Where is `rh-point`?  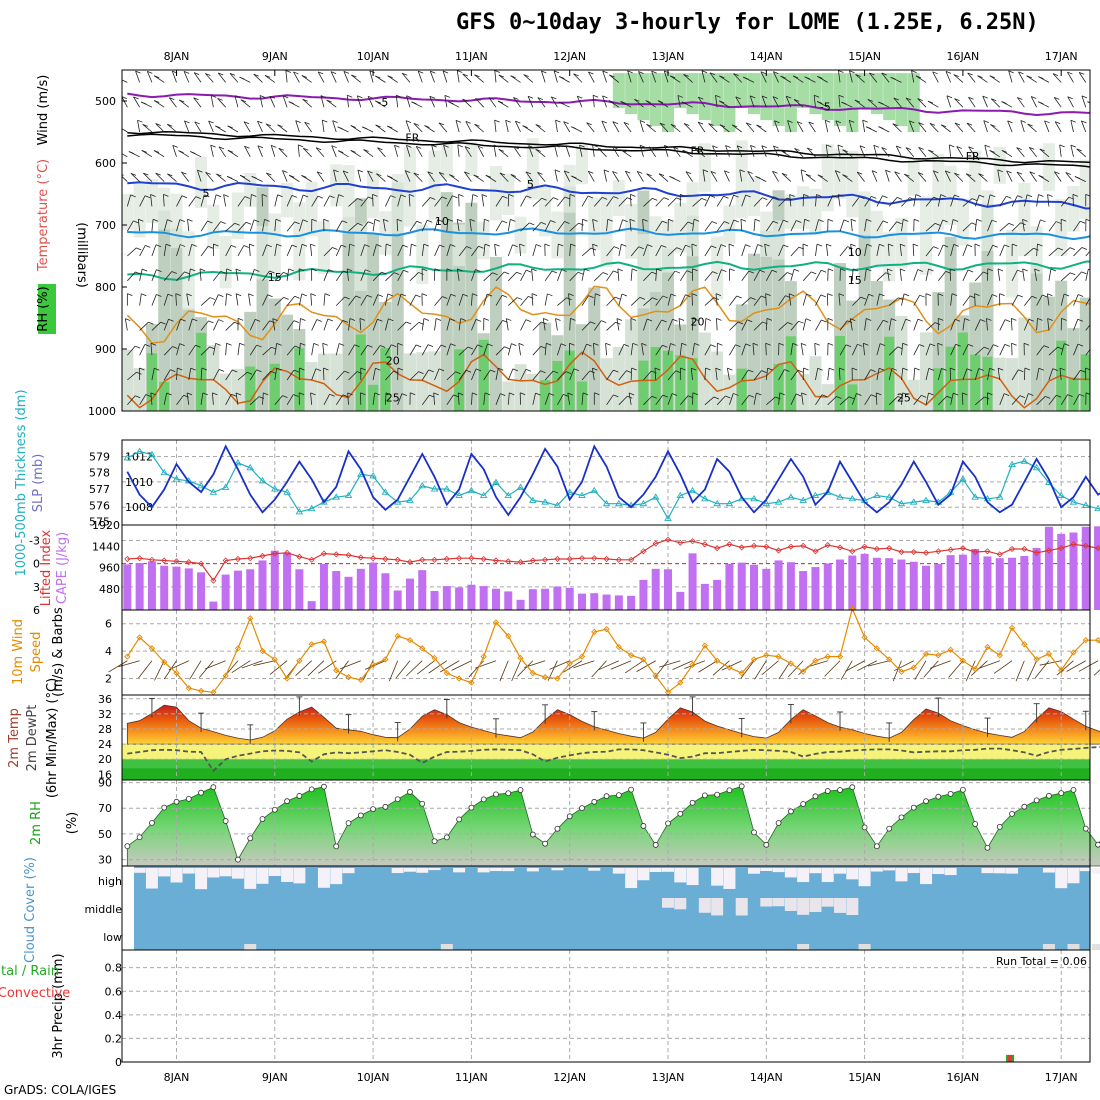
rh-point is located at coordinates (889, 828).